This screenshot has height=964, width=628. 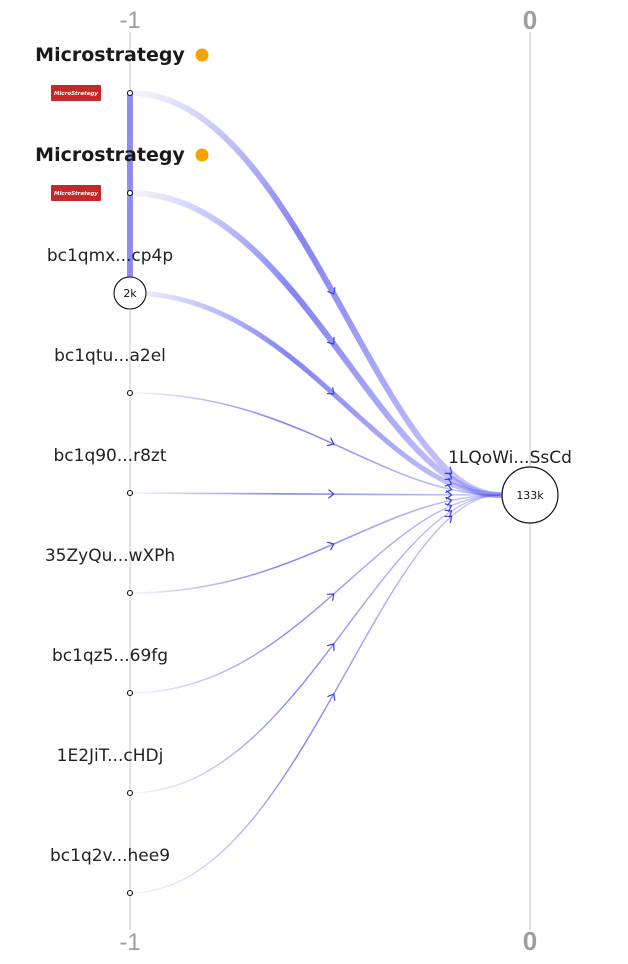 What do you see at coordinates (110, 471) in the screenshot?
I see `source-node-src-5: bc1q90...r8zt` at bounding box center [110, 471].